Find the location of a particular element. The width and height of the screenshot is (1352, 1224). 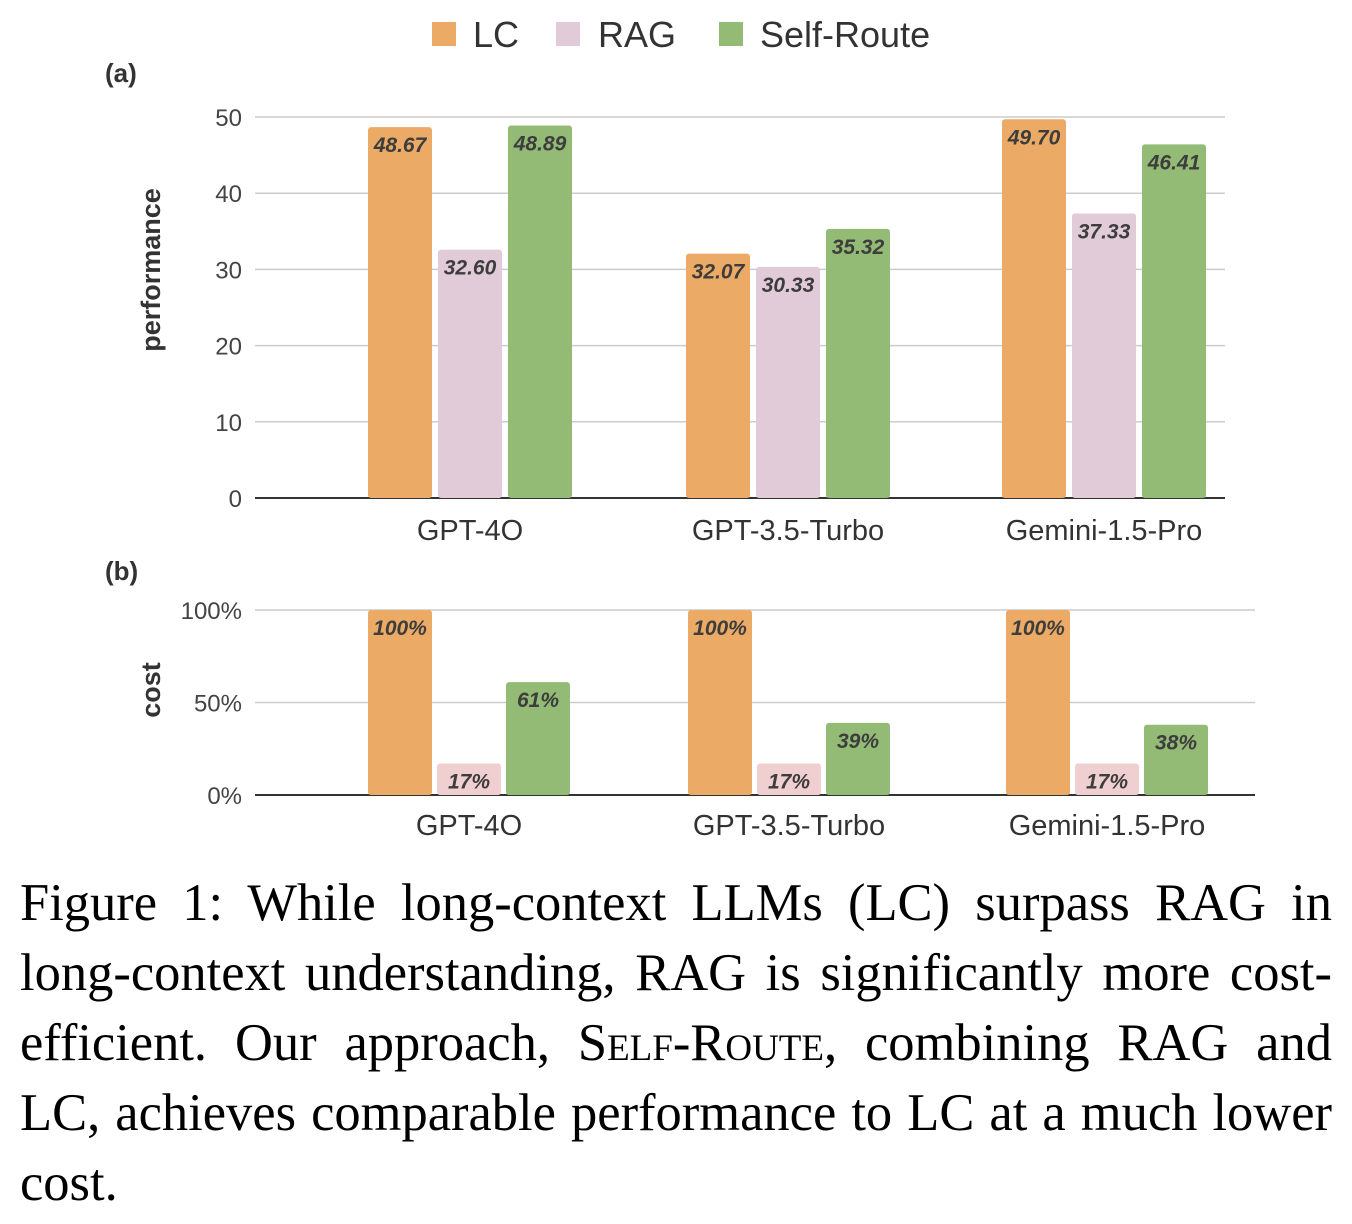

panel-a-bar-lc-gpt-3-5-turbo is located at coordinates (718, 375).